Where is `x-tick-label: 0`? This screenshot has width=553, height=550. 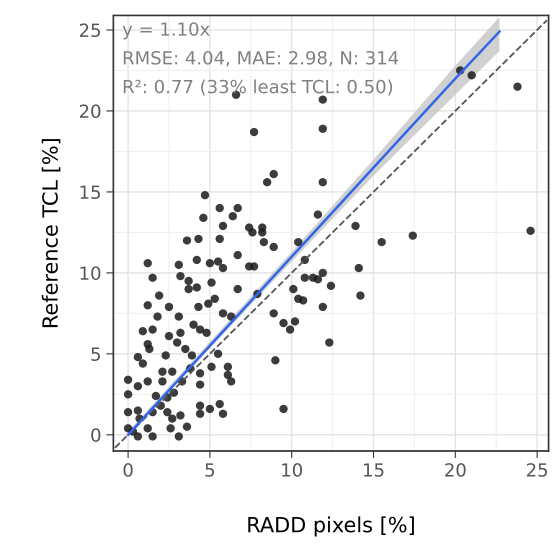
x-tick-label: 0 is located at coordinates (128, 470).